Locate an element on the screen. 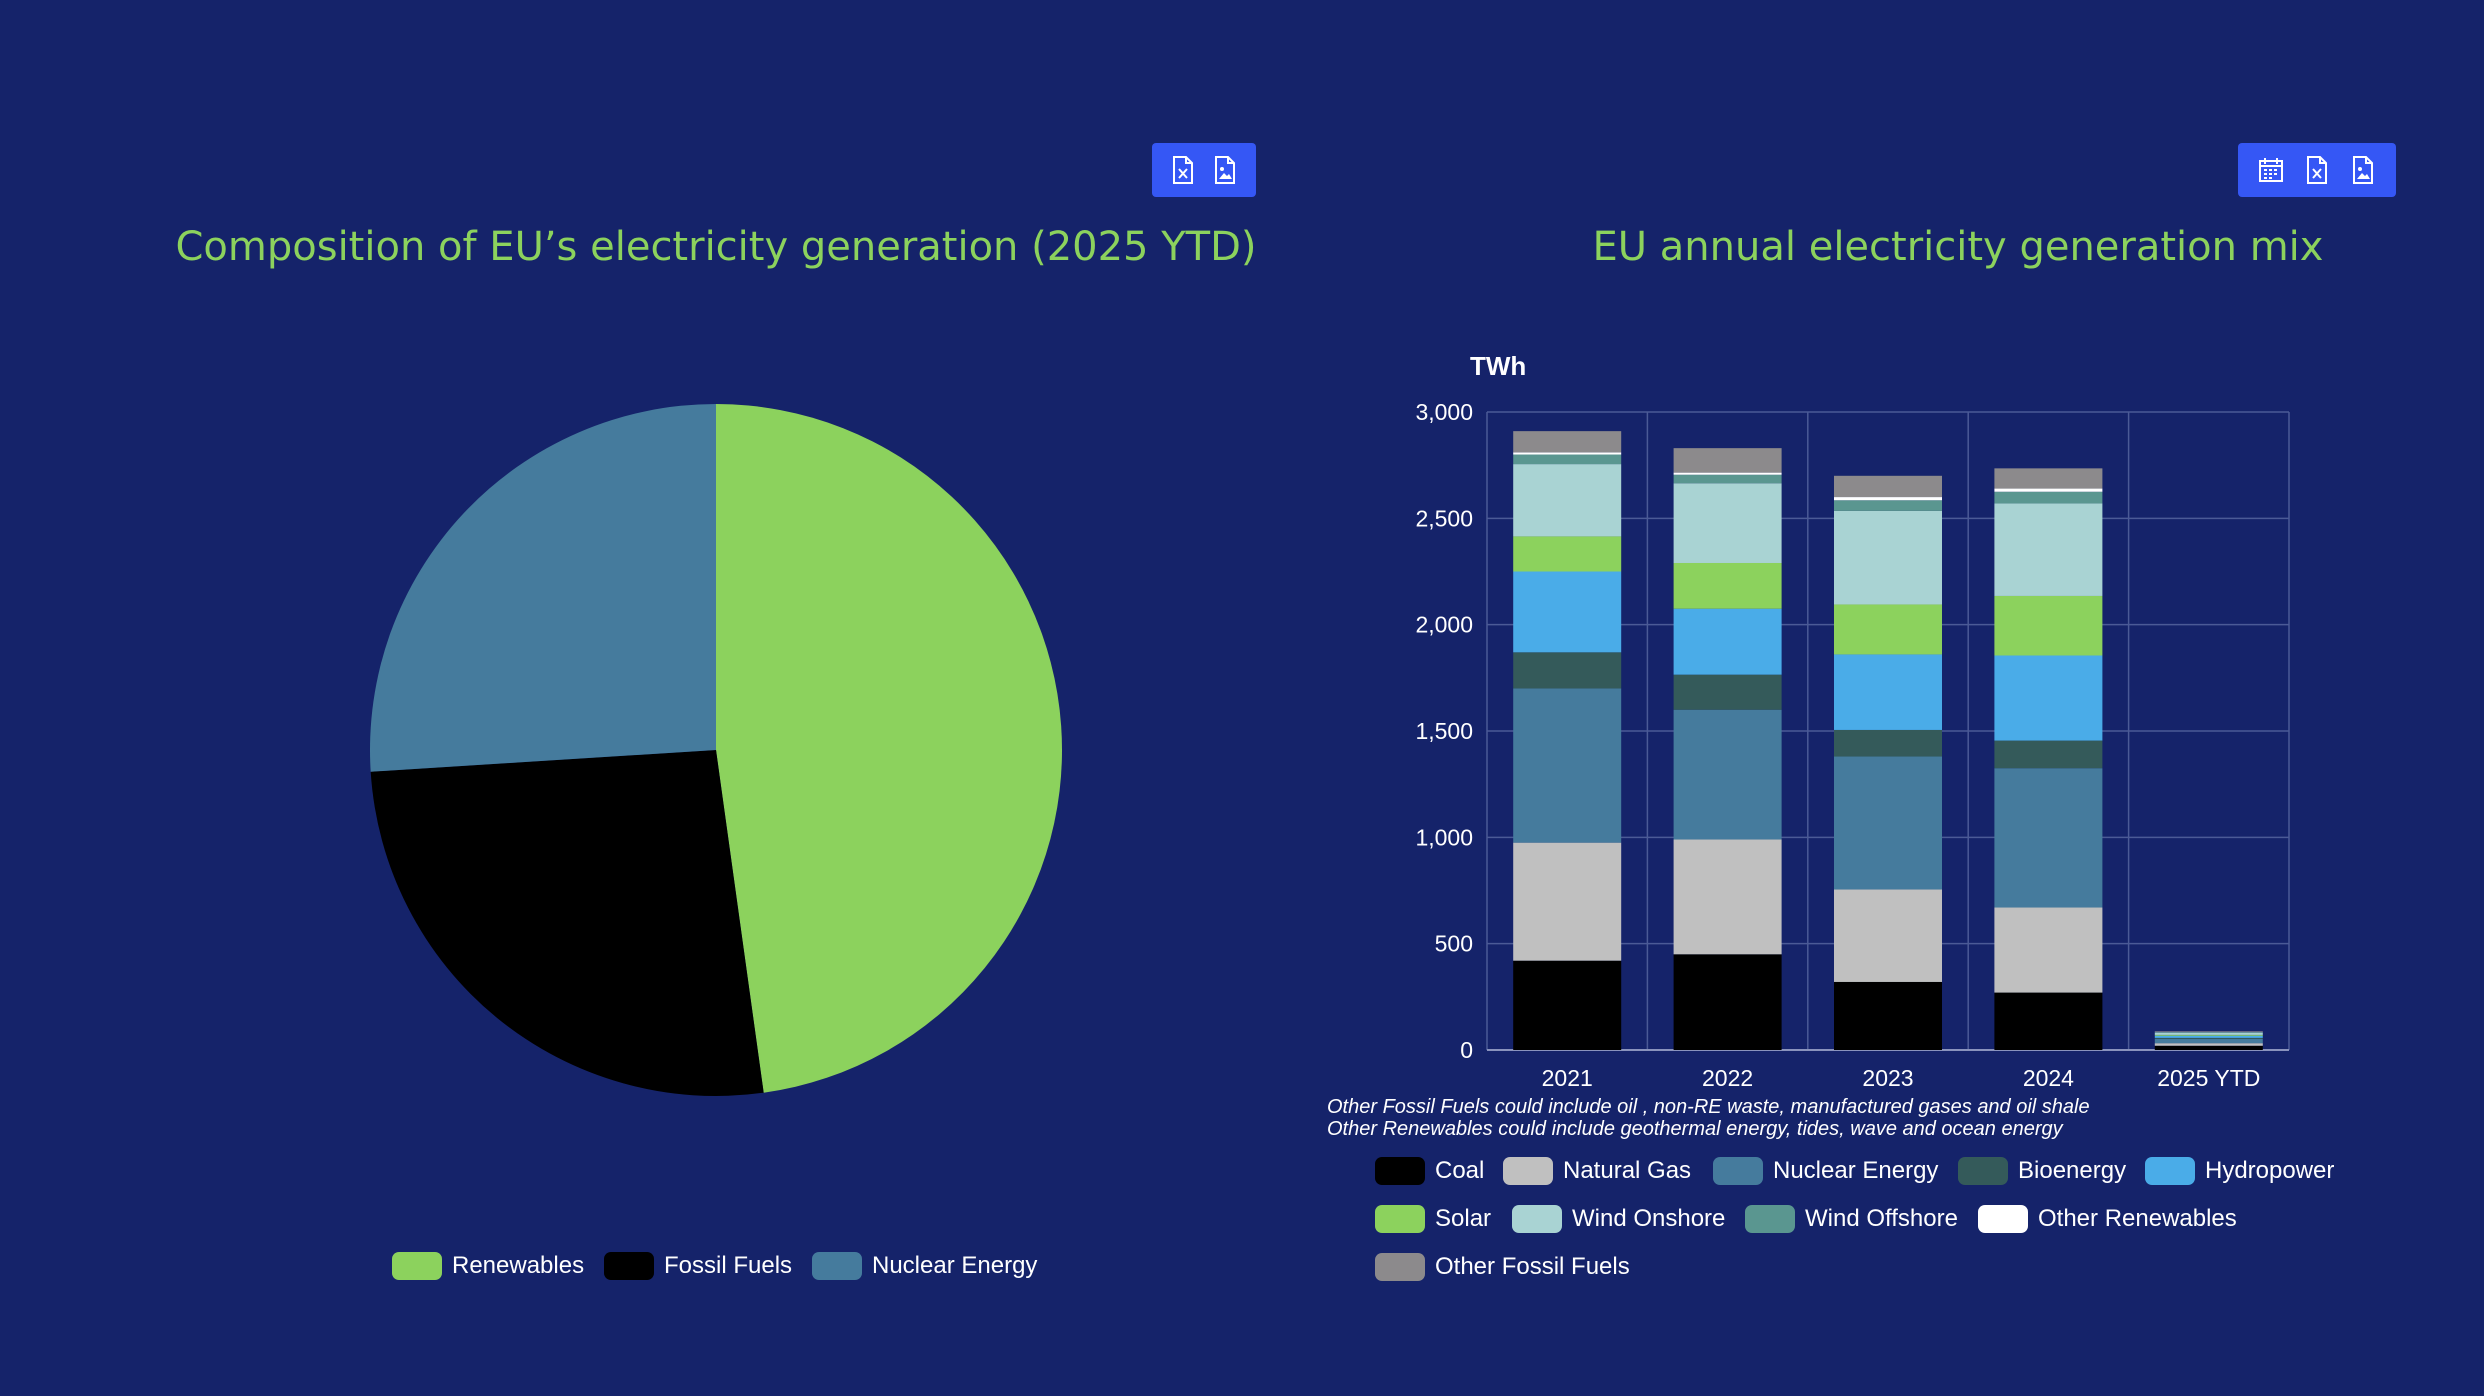  bar-segment-bioenergy-2024 is located at coordinates (2048, 754).